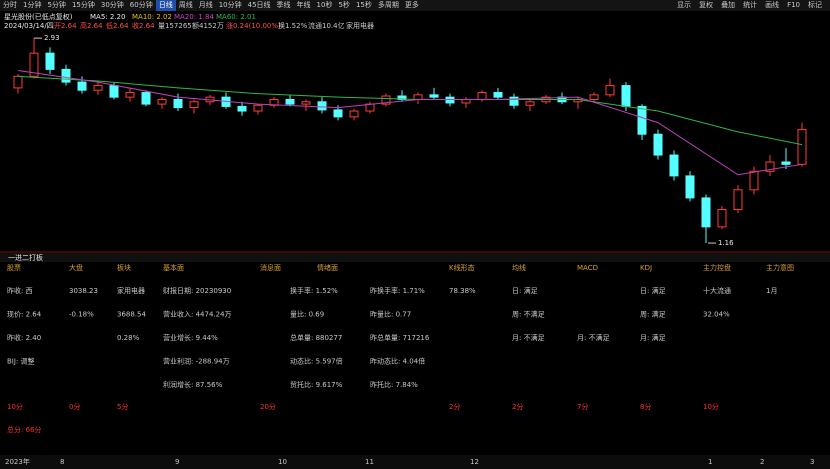  I want to click on period-tab: 45日线, so click(259, 5).